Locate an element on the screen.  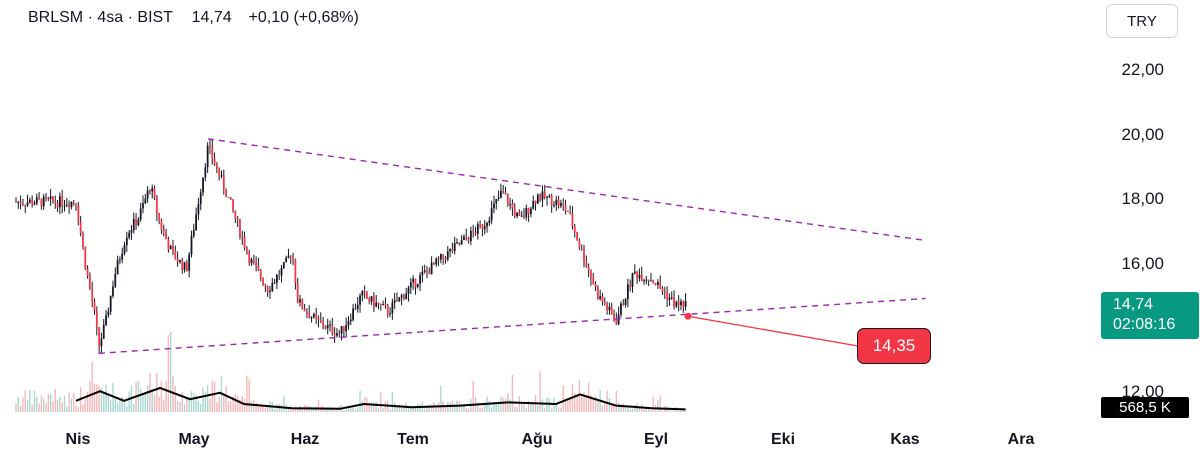
x-tick-label: Haz is located at coordinates (305, 439).